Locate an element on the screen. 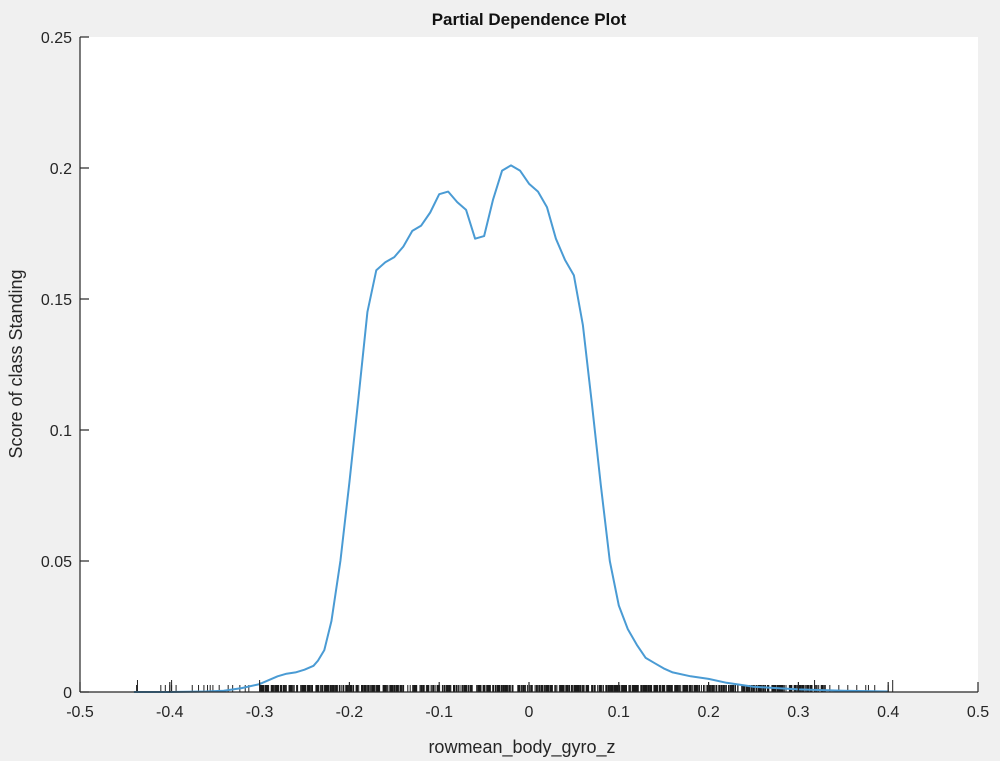  x-tick-label: 0.5 is located at coordinates (978, 712).